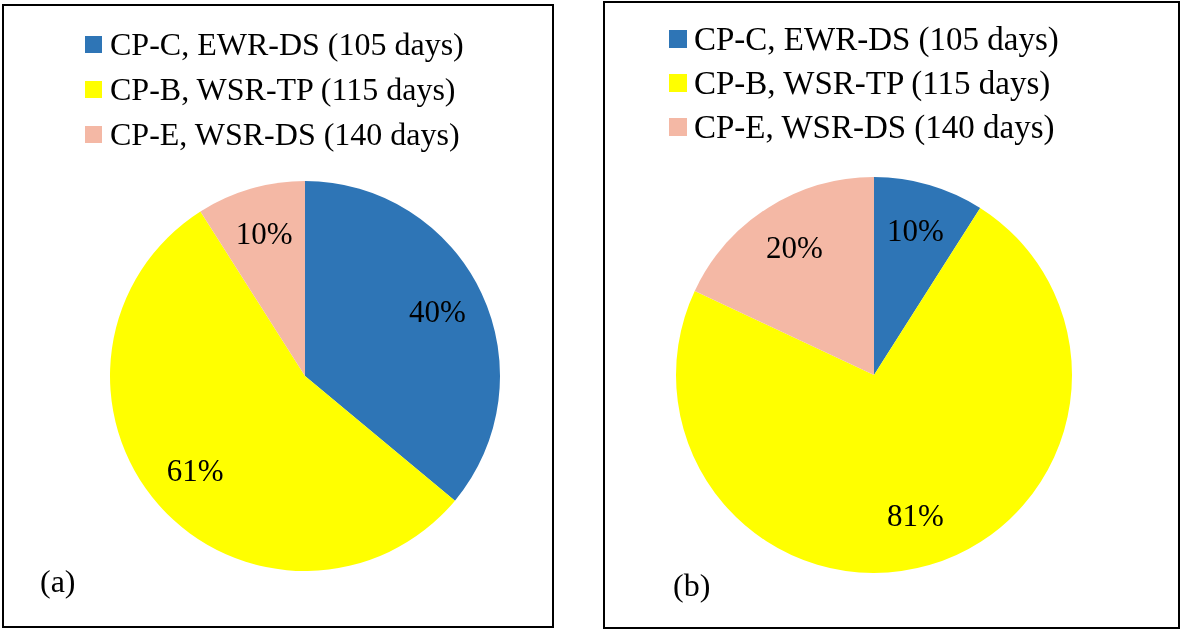  What do you see at coordinates (915, 515) in the screenshot?
I see `data-label: 81%` at bounding box center [915, 515].